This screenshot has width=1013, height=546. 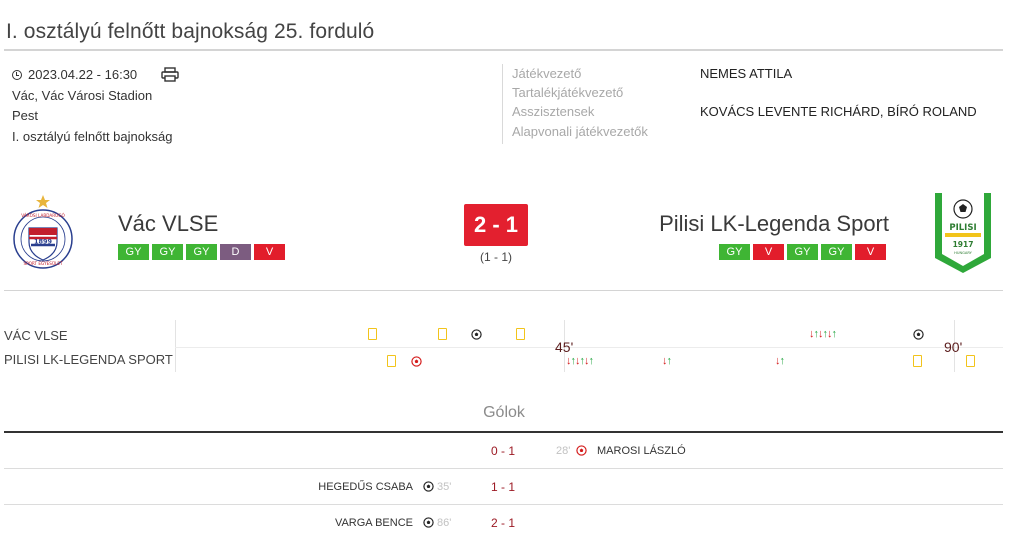 I want to click on goal-running-score: 1 - 1, so click(x=502, y=487).